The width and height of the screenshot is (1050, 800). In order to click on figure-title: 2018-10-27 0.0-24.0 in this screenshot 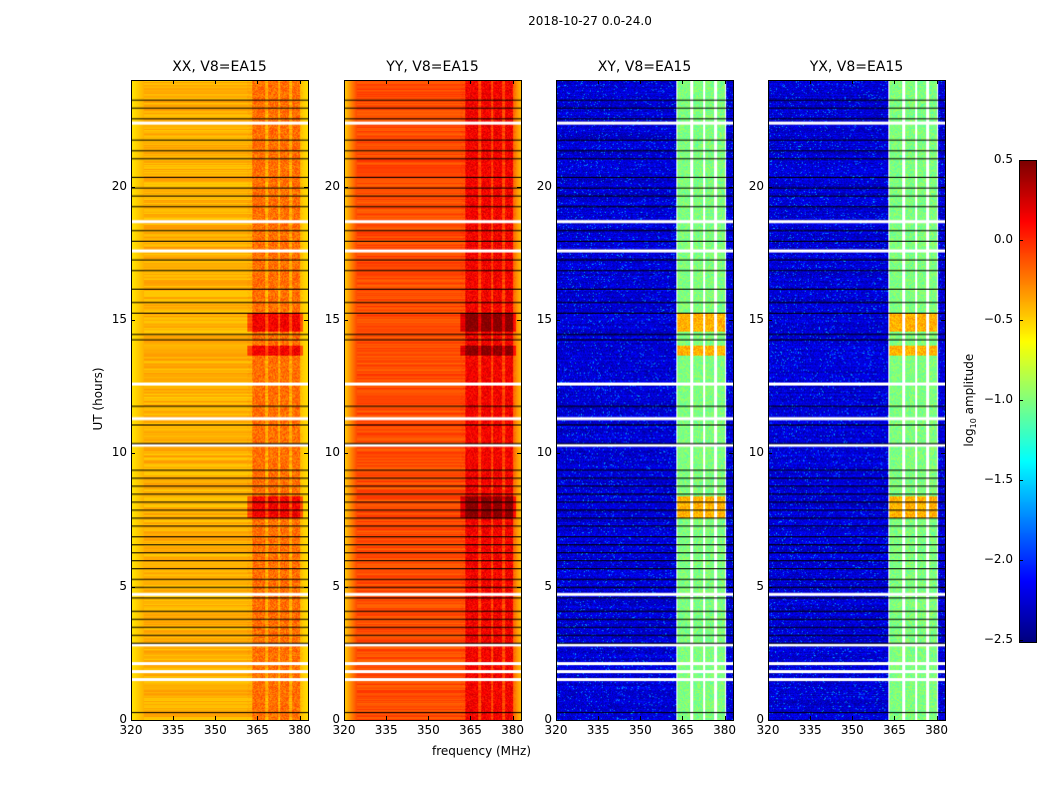, I will do `click(590, 21)`.